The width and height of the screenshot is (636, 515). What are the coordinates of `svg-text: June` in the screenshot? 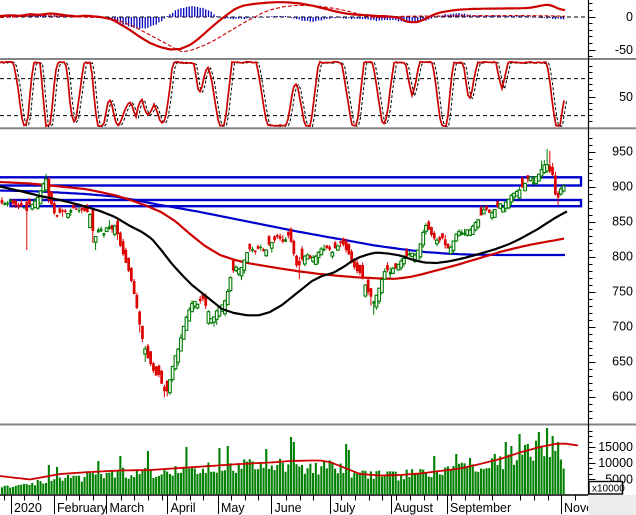 It's located at (288, 508).